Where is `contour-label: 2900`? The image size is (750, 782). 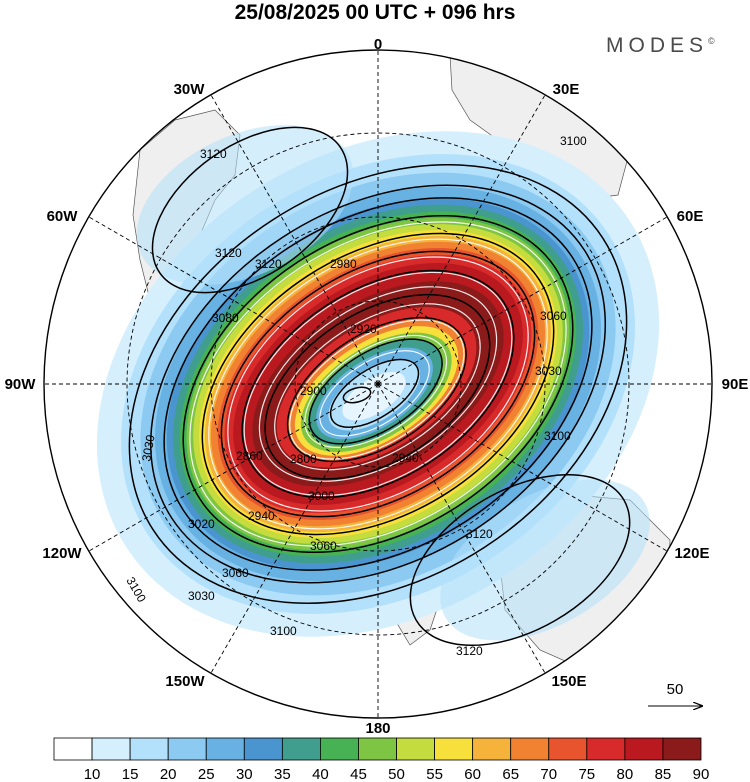 contour-label: 2900 is located at coordinates (313, 391).